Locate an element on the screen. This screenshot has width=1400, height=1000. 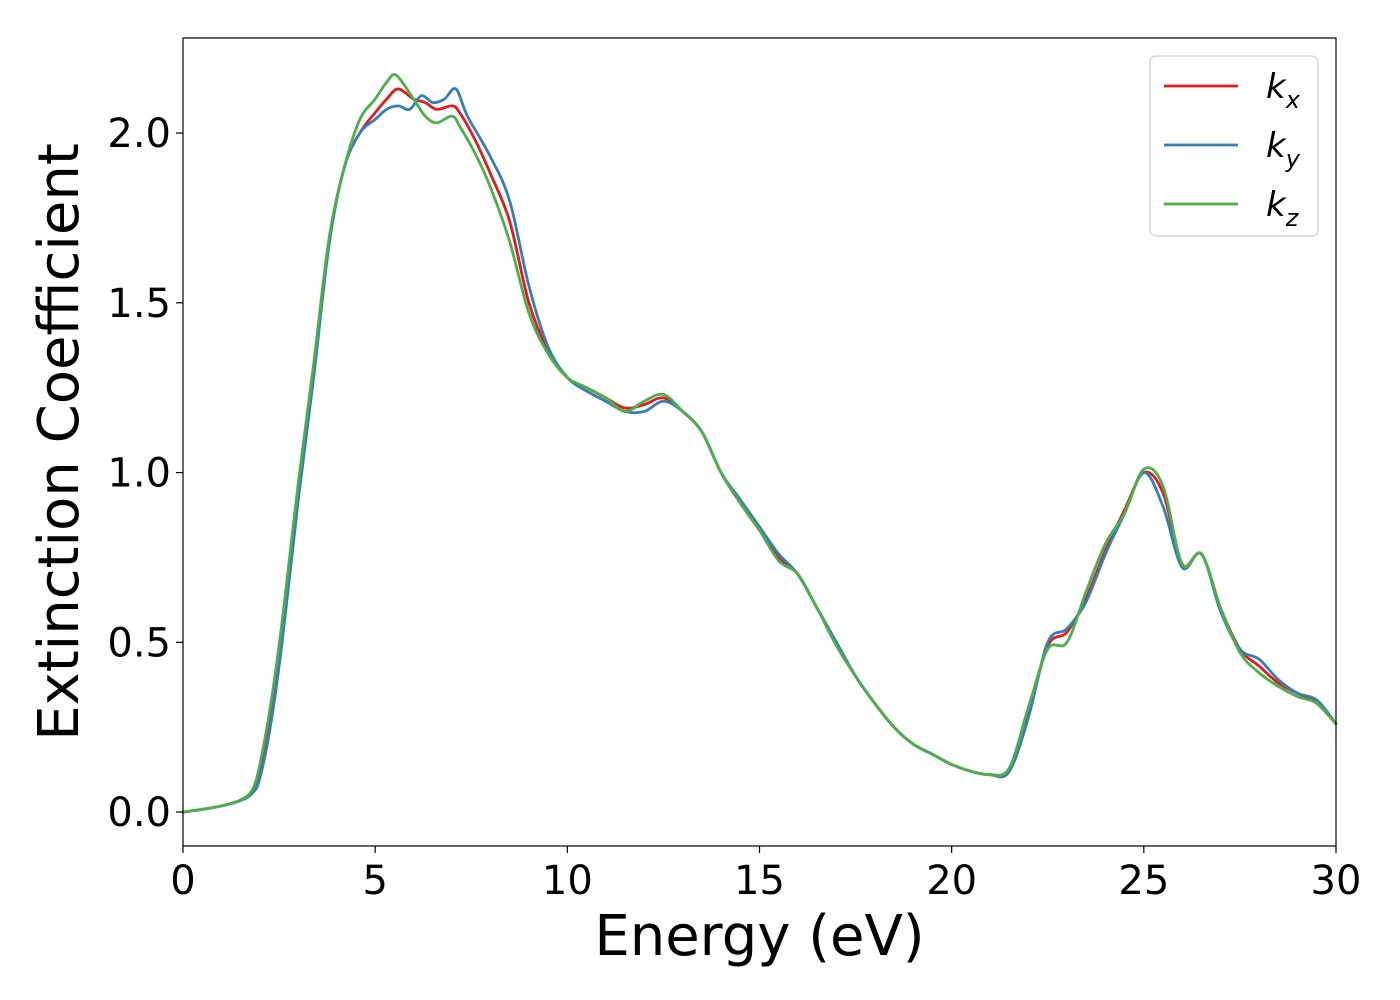
x-tick-label: 15 is located at coordinates (759, 881).